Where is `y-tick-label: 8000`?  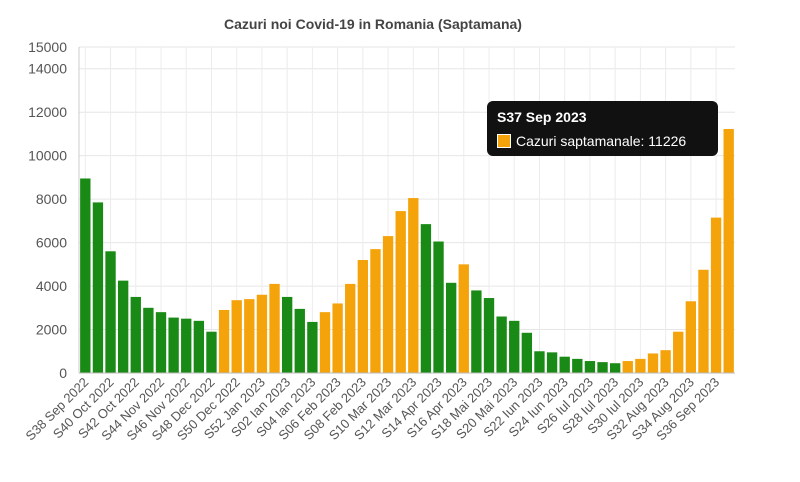 y-tick-label: 8000 is located at coordinates (51, 199).